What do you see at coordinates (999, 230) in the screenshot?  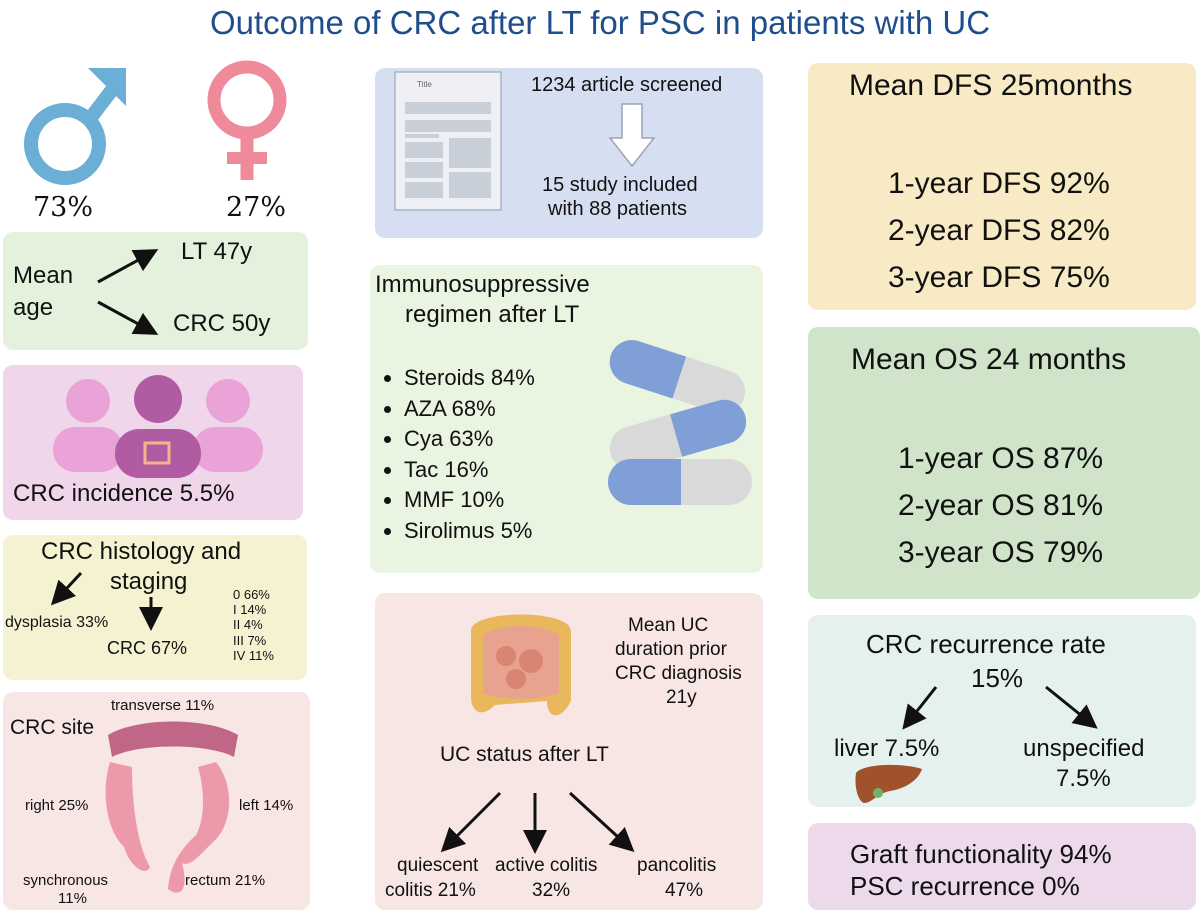 I see `dfs-2-year: 2-year DFS 82%` at bounding box center [999, 230].